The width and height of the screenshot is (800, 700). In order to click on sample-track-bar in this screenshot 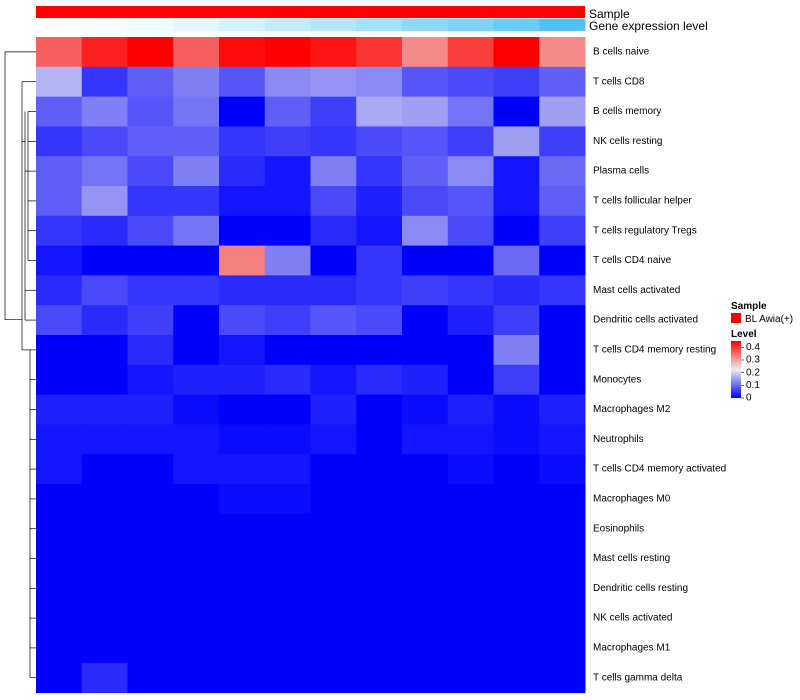, I will do `click(310, 12)`.